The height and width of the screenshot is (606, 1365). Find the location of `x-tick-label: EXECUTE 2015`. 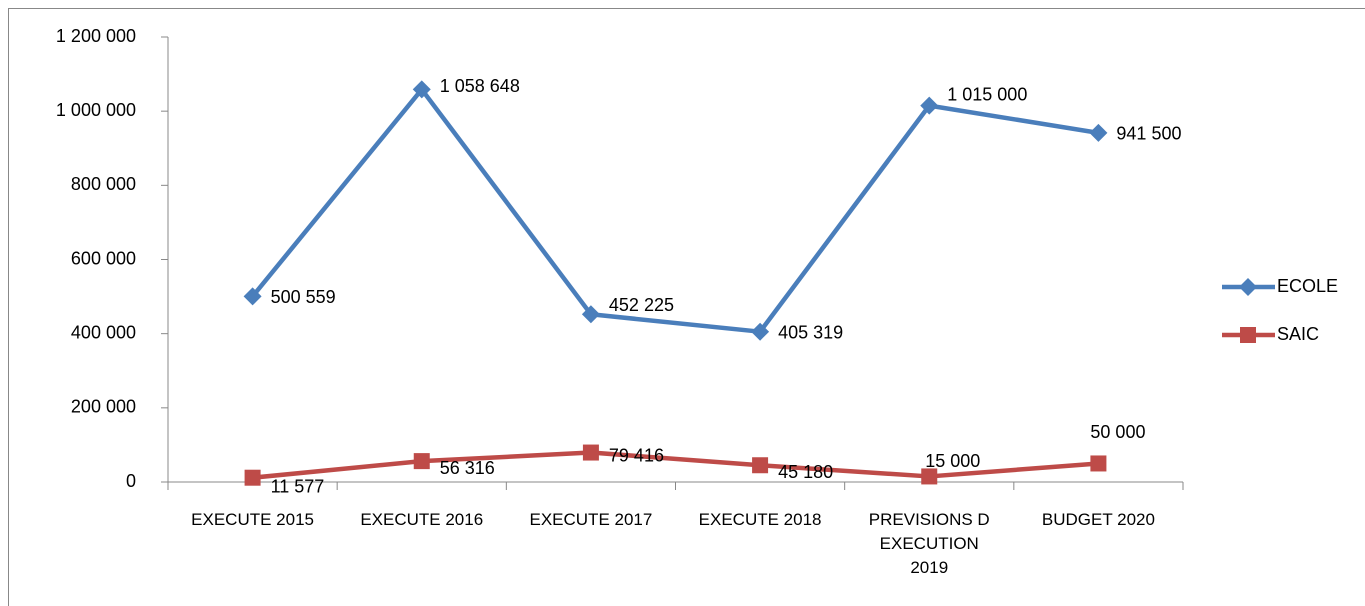

x-tick-label: EXECUTE 2015 is located at coordinates (252, 519).